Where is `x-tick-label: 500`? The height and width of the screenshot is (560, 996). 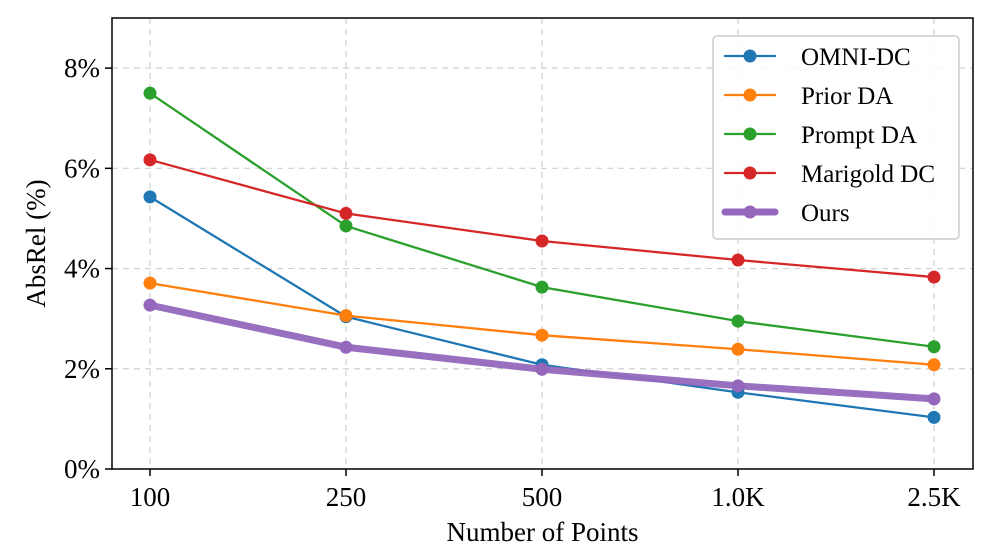 x-tick-label: 500 is located at coordinates (542, 497).